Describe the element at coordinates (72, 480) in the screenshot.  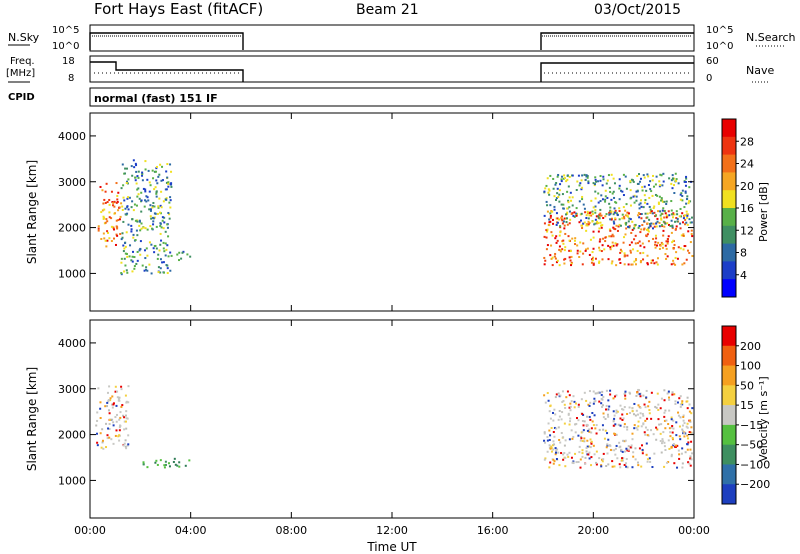
I see `y-tick-label: 1000` at that location.